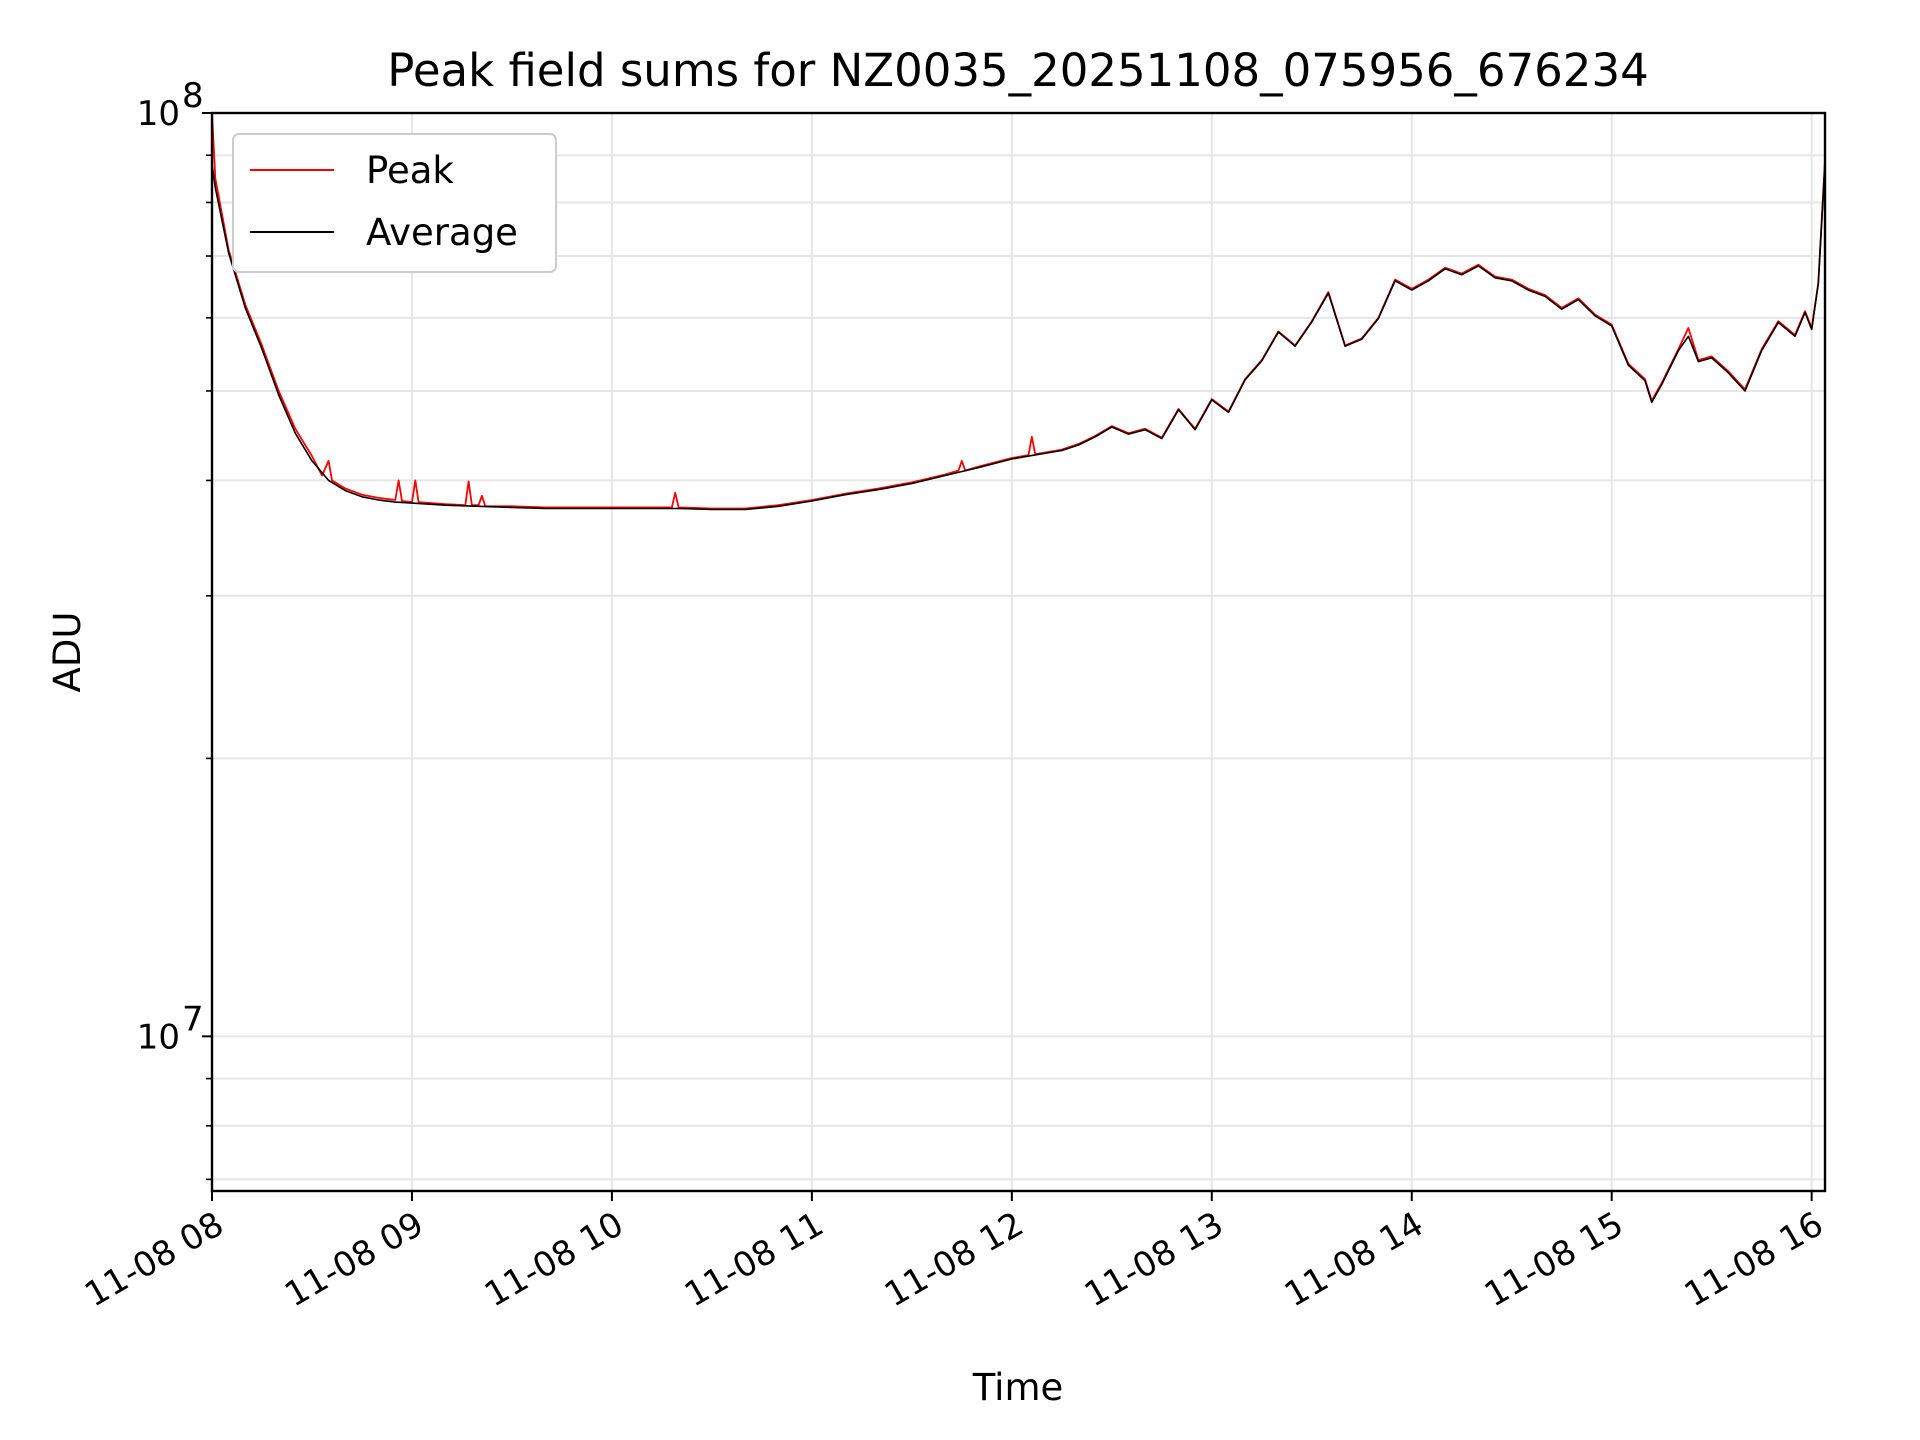 The image size is (1920, 1440). Describe the element at coordinates (1018, 1387) in the screenshot. I see `x-axis-label: Time` at that location.